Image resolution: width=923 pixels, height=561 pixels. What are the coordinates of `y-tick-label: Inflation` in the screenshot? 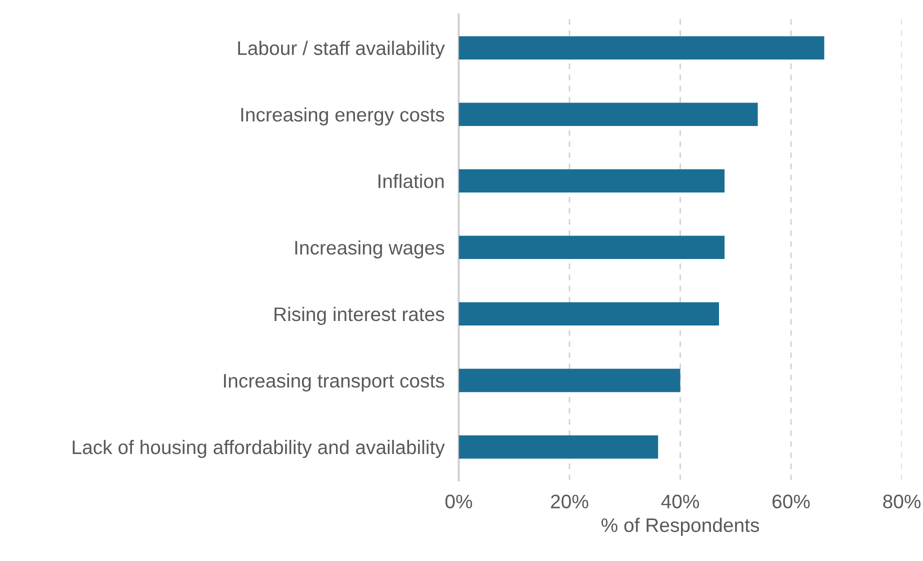 It's located at (411, 181).